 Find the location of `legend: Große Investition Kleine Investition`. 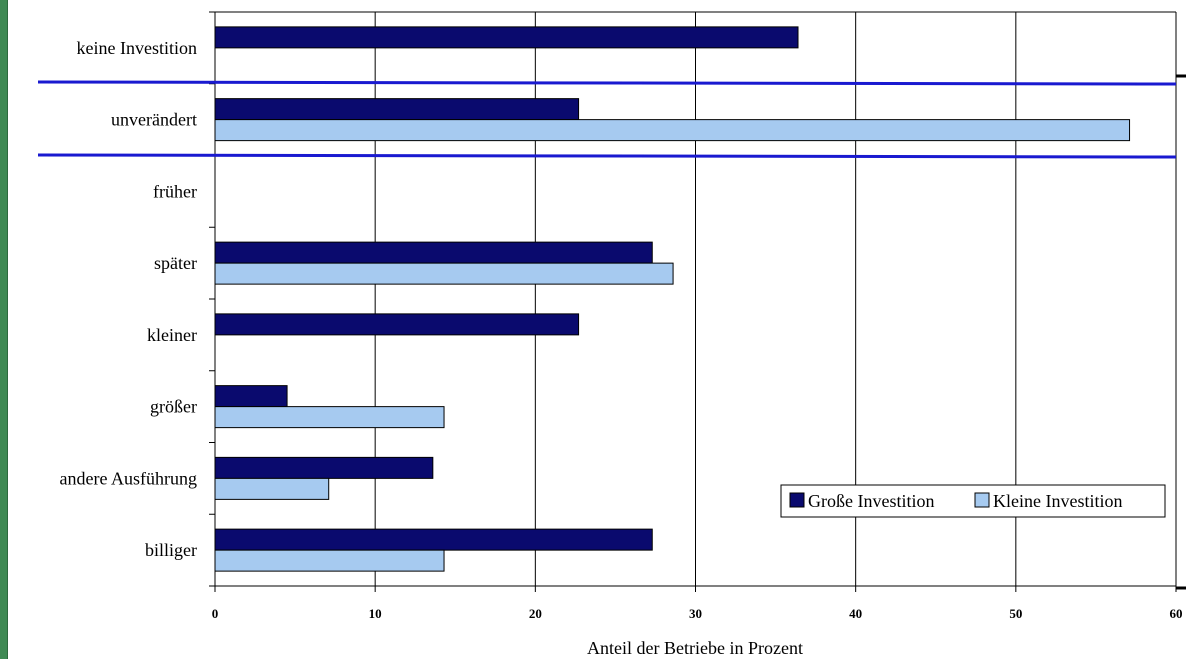

legend: Große Investition Kleine Investition is located at coordinates (973, 501).